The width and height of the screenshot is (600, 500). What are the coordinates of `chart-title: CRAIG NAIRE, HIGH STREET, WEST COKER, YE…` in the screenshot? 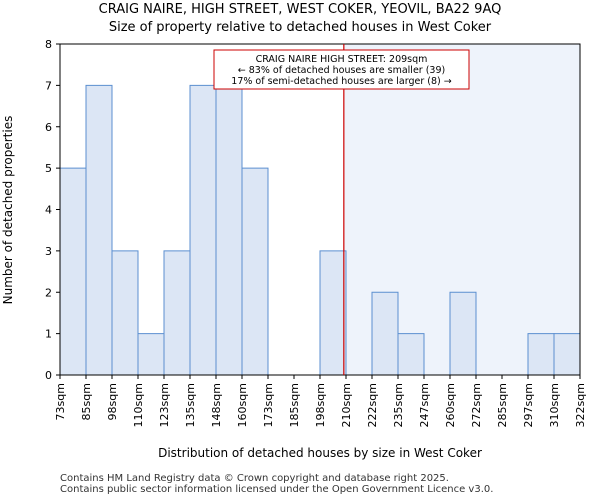 It's located at (300, 9).